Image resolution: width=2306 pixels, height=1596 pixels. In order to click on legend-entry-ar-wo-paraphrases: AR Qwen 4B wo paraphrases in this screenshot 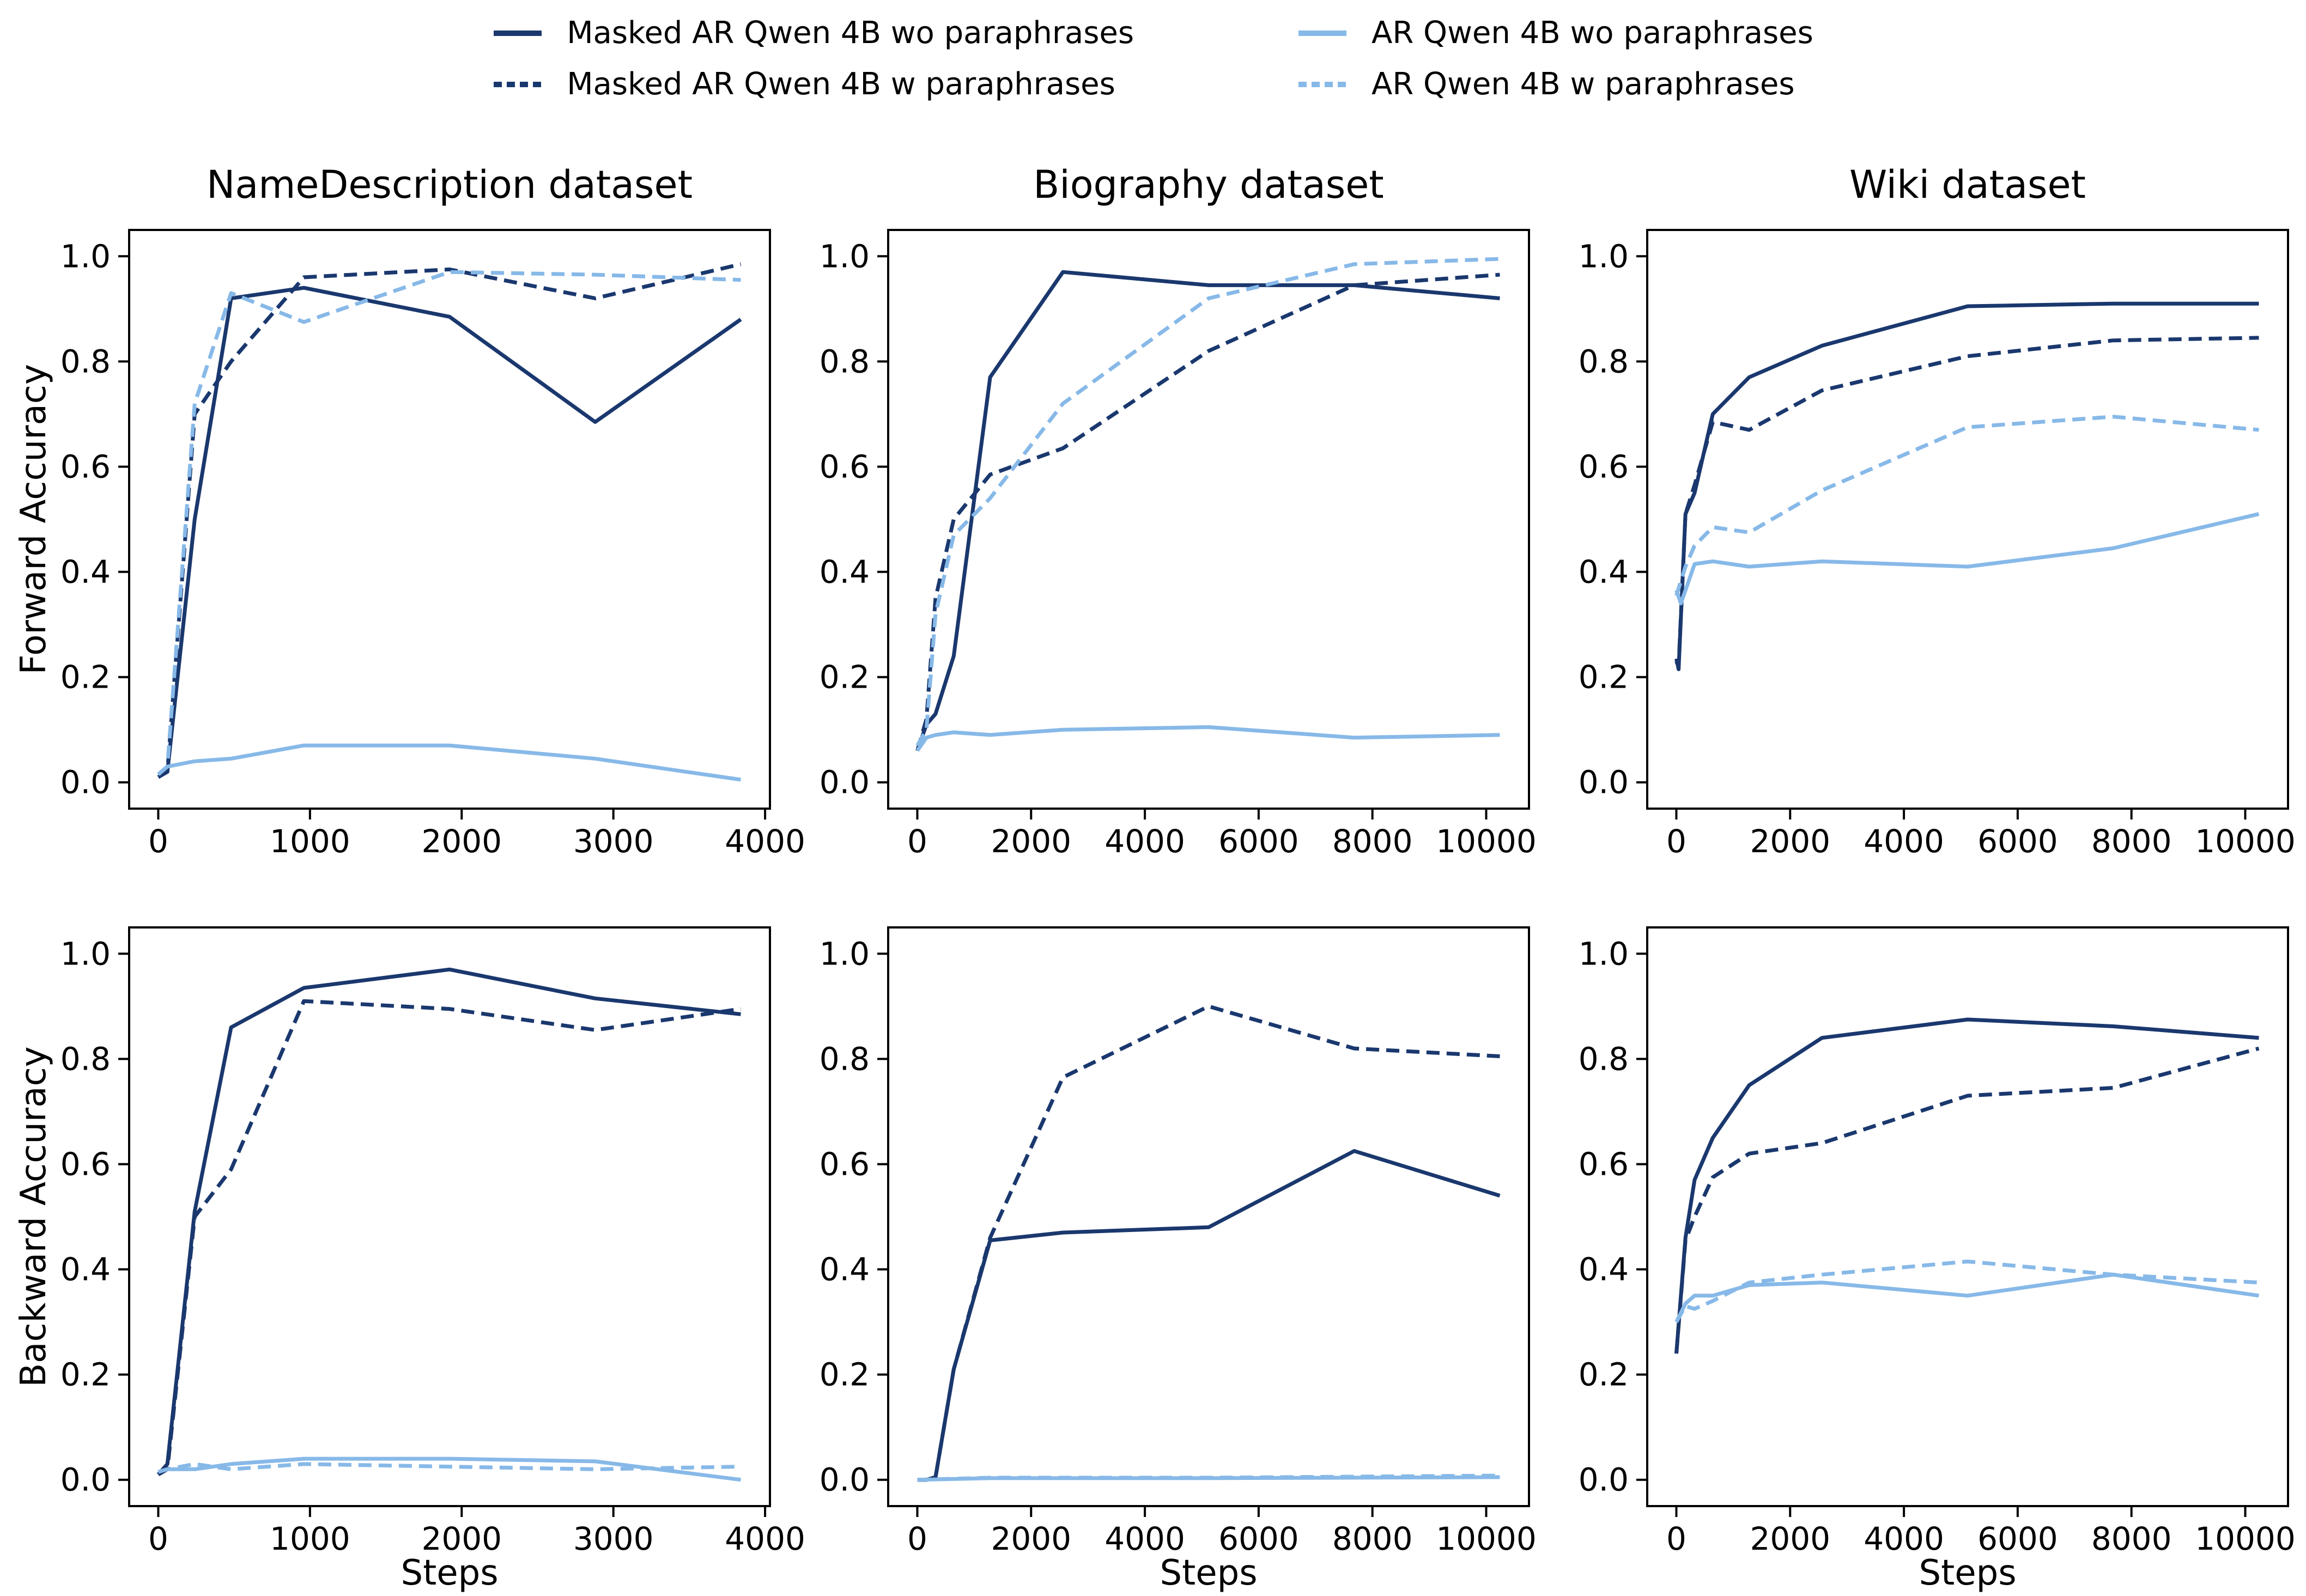, I will do `click(1555, 33)`.